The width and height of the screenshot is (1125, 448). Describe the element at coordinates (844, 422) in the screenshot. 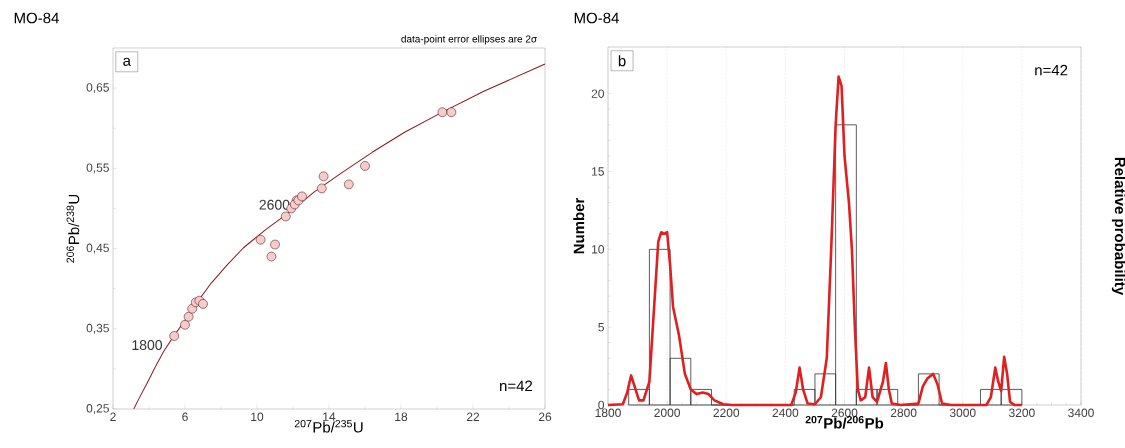

I see `x-axis-title: $^{207}$Pb/$^{206}$Pb` at that location.